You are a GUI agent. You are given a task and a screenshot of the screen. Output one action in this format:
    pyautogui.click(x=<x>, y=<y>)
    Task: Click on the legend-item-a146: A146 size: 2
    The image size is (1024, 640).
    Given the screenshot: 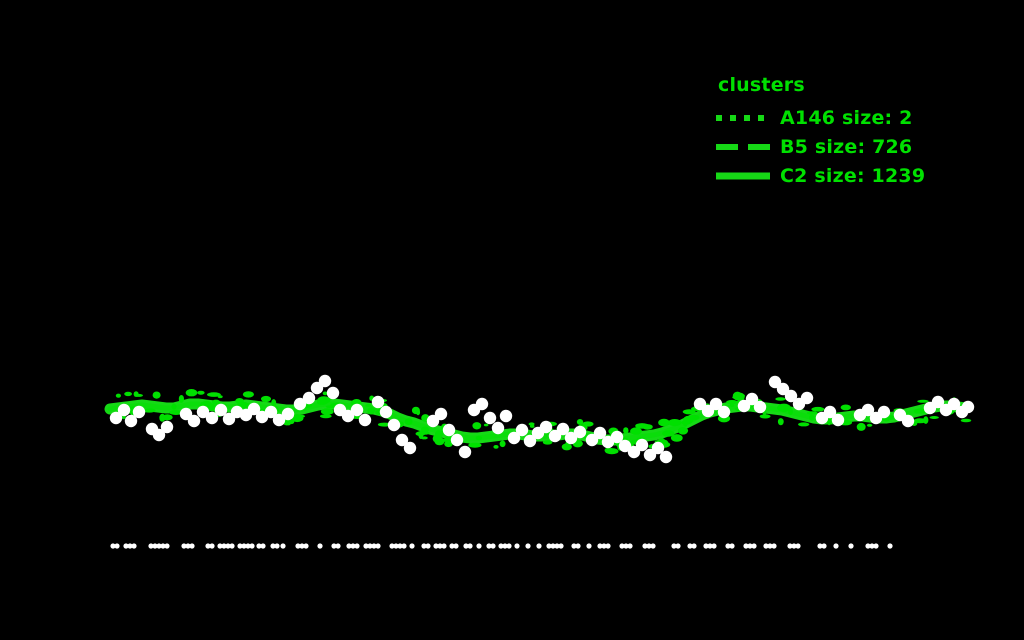 What is the action you would take?
    pyautogui.click(x=862, y=118)
    